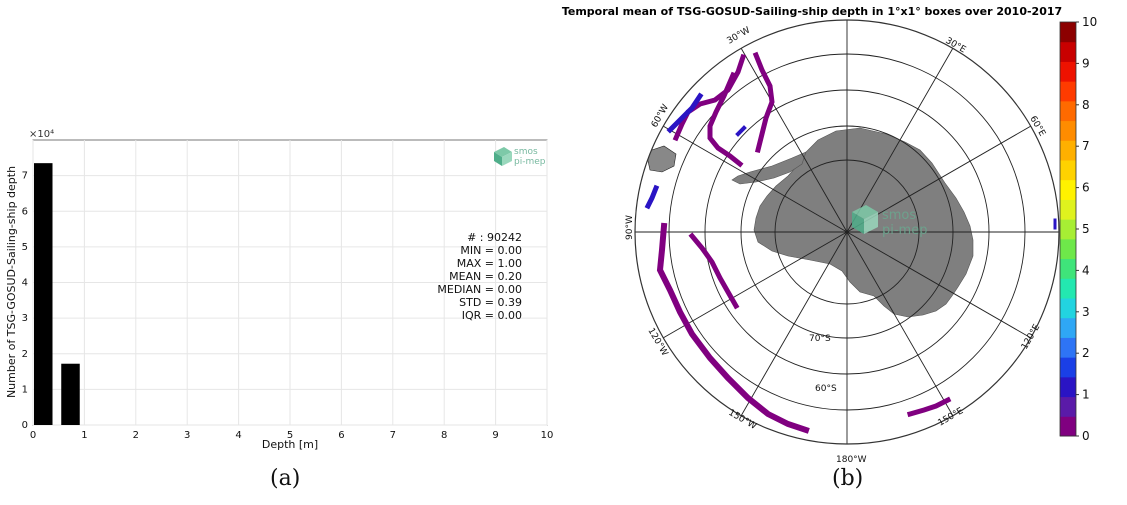 The image size is (1127, 505). What do you see at coordinates (826, 389) in the screenshot?
I see `lat-label-60s: 60°S` at bounding box center [826, 389].